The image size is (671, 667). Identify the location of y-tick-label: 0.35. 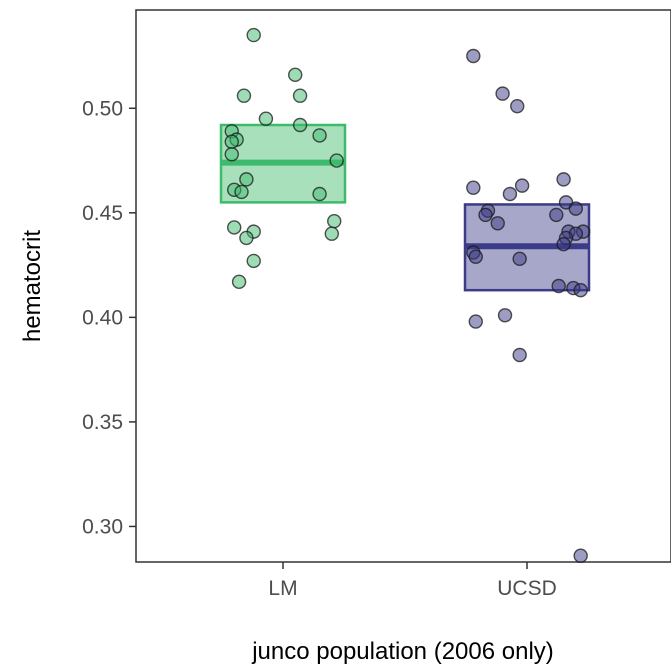
(102, 422).